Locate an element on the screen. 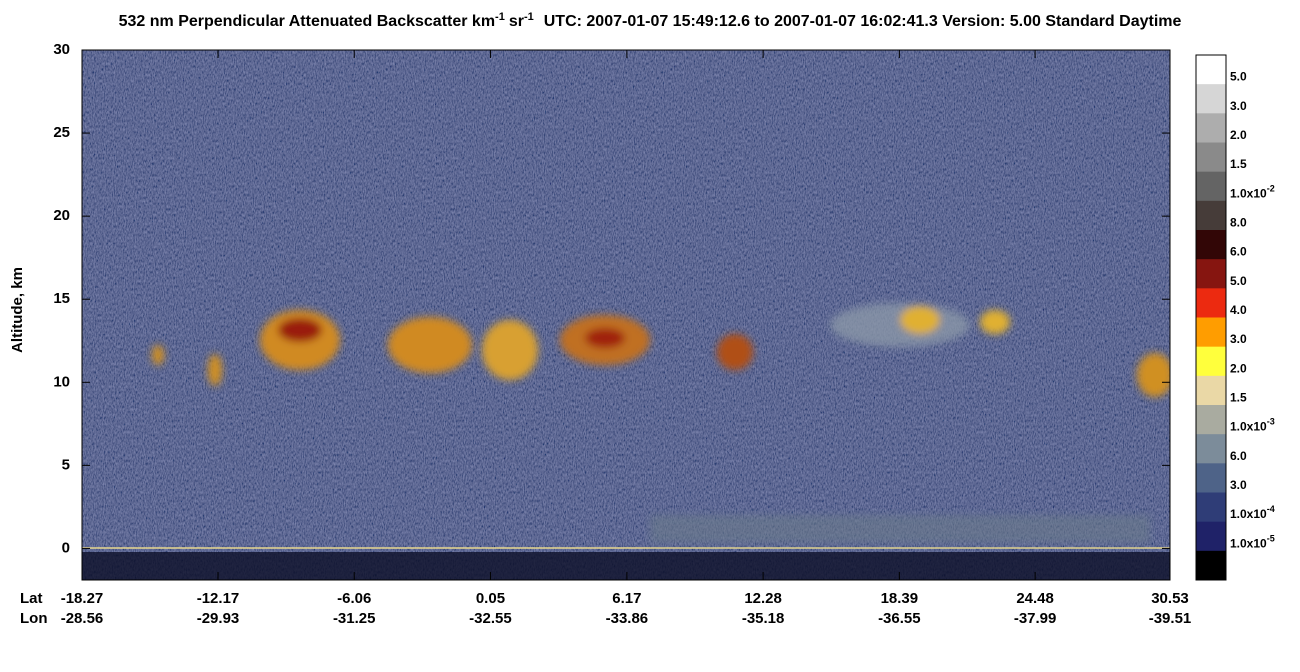 The image size is (1300, 672). colorbar-frame is located at coordinates (1211, 317).